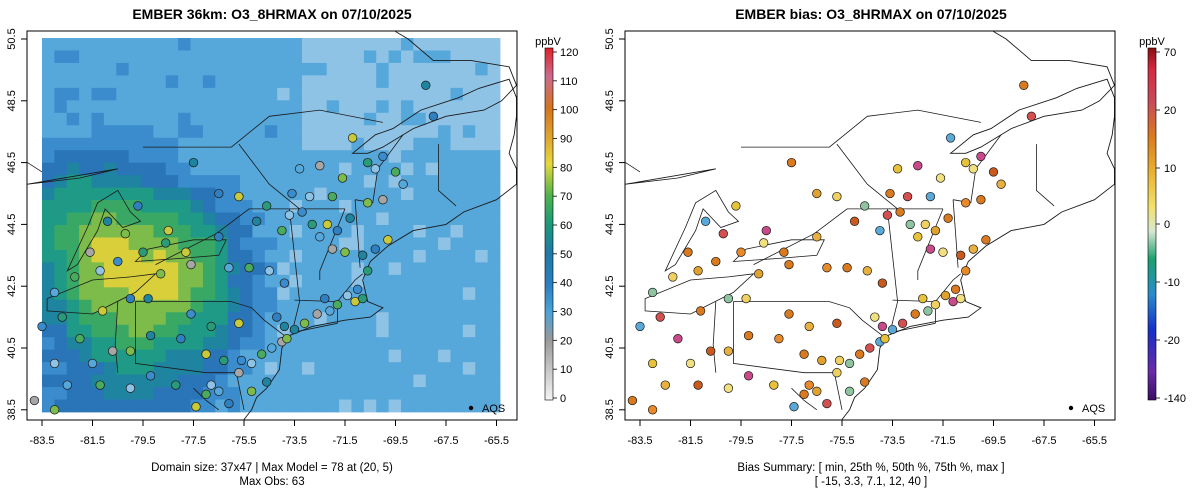 This screenshot has height=502, width=1200. What do you see at coordinates (569, 82) in the screenshot?
I see `colorbar-tick-label: 110` at bounding box center [569, 82].